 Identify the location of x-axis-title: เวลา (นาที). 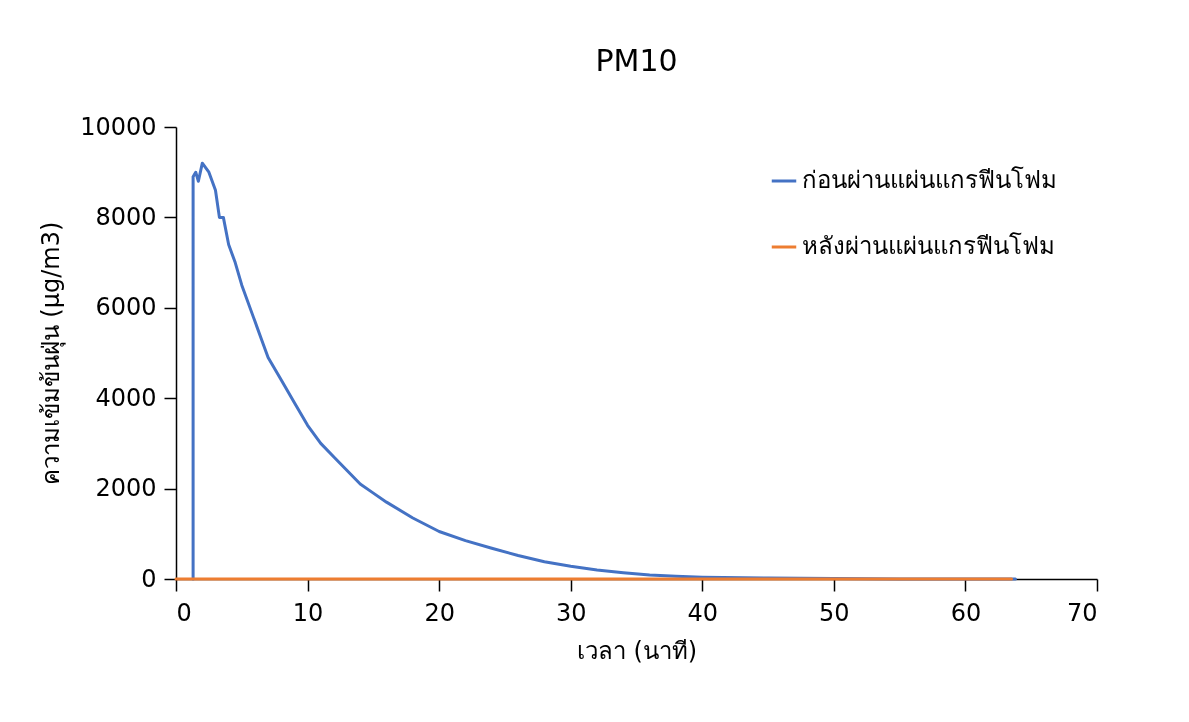
(637, 650).